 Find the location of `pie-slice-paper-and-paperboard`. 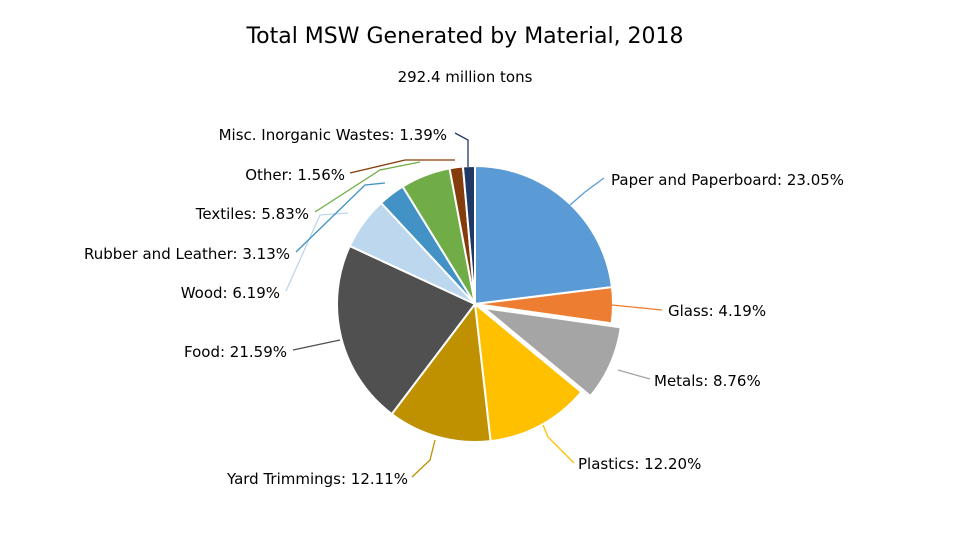

pie-slice-paper-and-paperboard is located at coordinates (544, 235).